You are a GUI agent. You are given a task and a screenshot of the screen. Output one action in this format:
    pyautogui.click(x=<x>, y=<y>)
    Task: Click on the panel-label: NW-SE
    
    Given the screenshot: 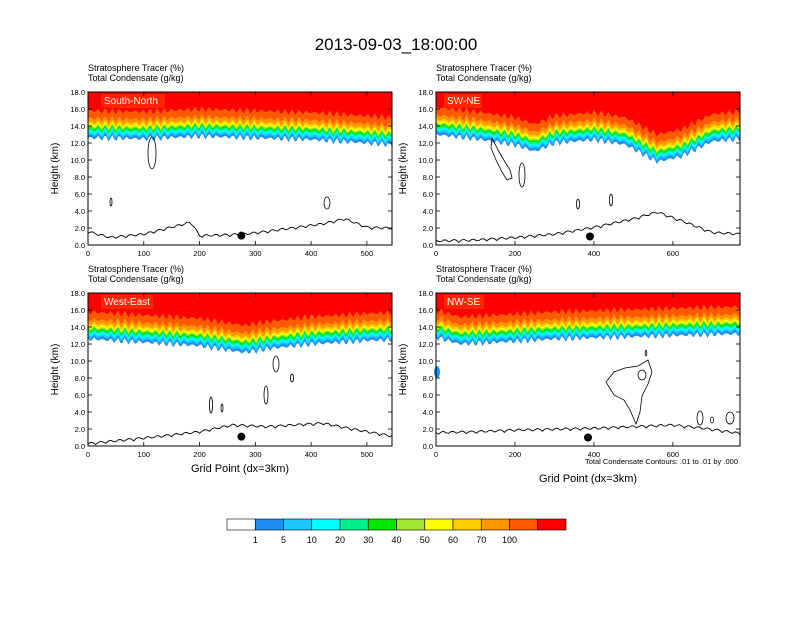 What is the action you would take?
    pyautogui.click(x=463, y=302)
    